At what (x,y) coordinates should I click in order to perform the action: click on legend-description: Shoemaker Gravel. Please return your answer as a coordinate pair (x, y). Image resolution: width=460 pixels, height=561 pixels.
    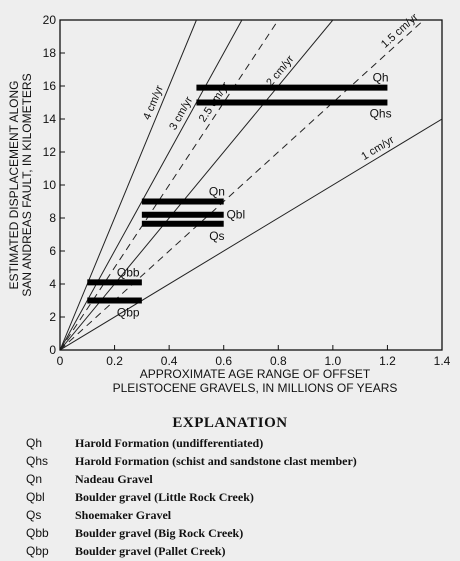
    Looking at the image, I should click on (123, 515).